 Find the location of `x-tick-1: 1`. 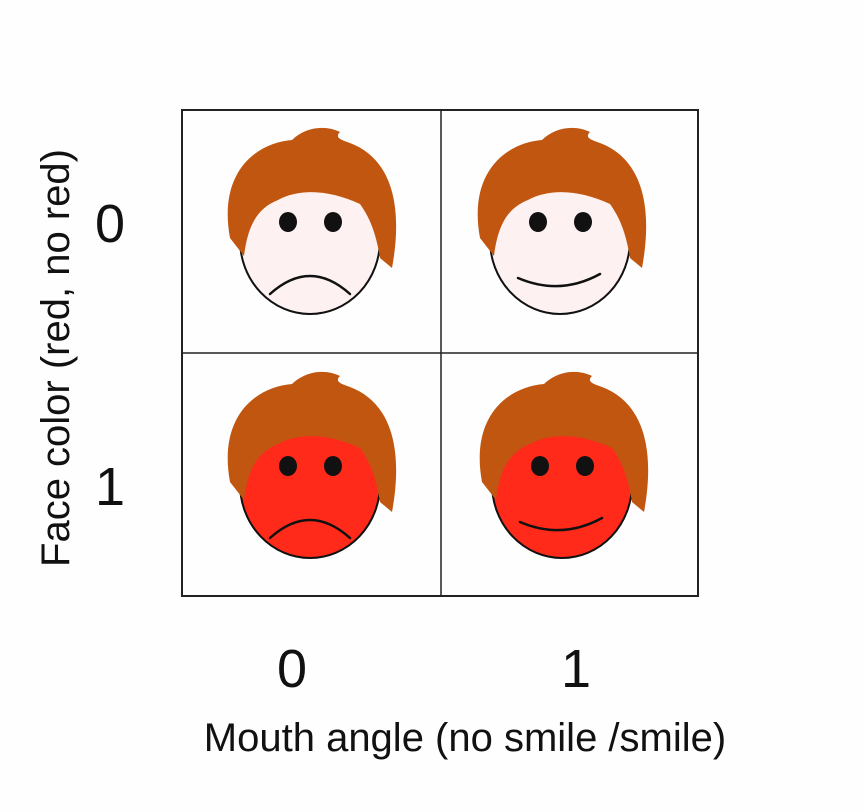

x-tick-1: 1 is located at coordinates (576, 669).